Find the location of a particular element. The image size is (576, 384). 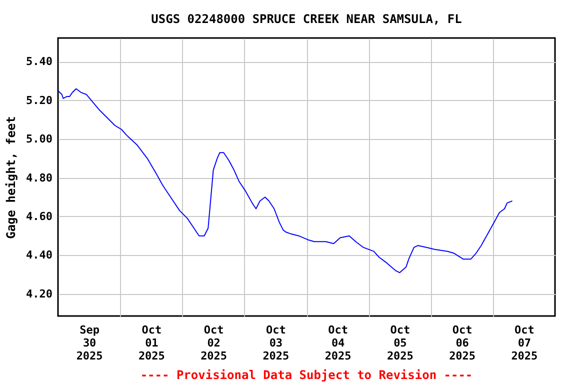

text: ---- Provisional Data Subject to Revision ---- is located at coordinates (306, 375).